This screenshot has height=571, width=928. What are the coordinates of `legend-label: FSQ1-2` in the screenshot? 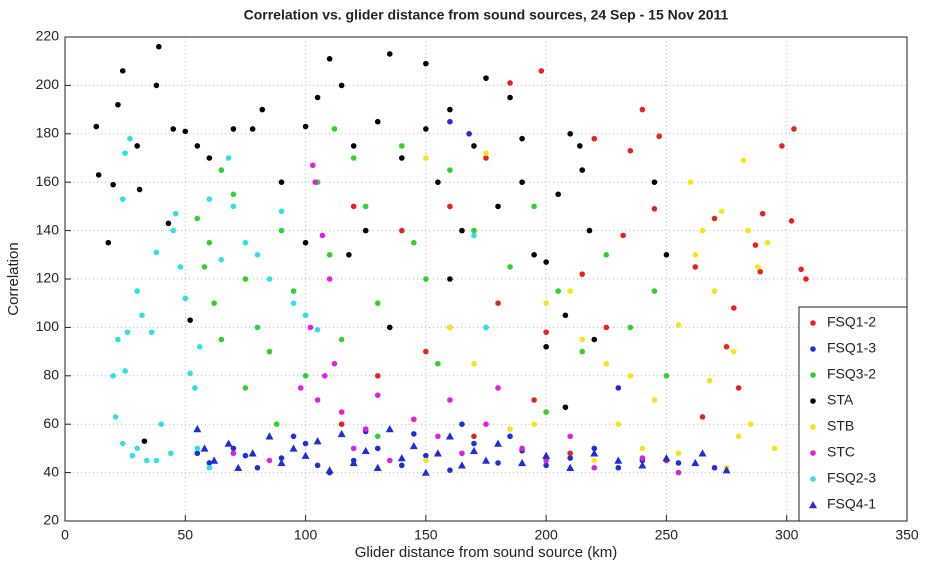 It's located at (851, 322).